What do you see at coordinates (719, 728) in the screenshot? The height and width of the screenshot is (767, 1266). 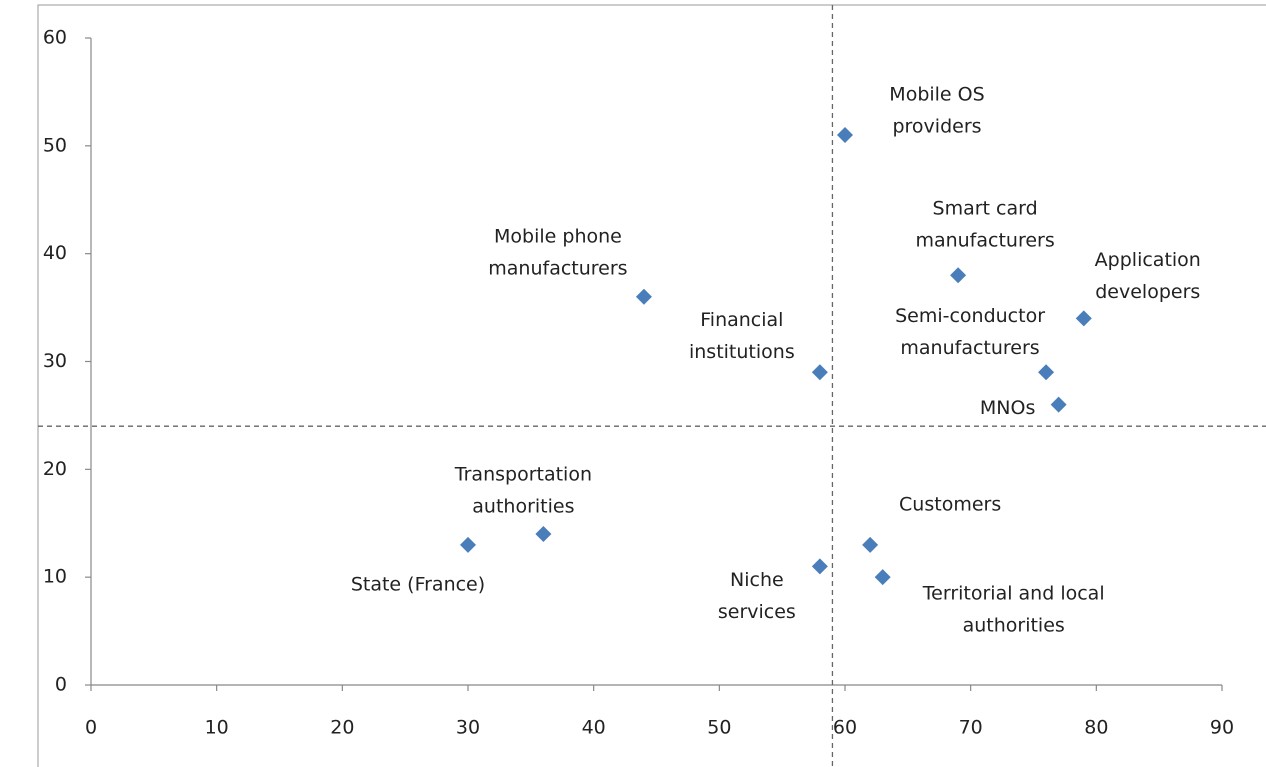 I see `x-tick-label: 50` at bounding box center [719, 728].